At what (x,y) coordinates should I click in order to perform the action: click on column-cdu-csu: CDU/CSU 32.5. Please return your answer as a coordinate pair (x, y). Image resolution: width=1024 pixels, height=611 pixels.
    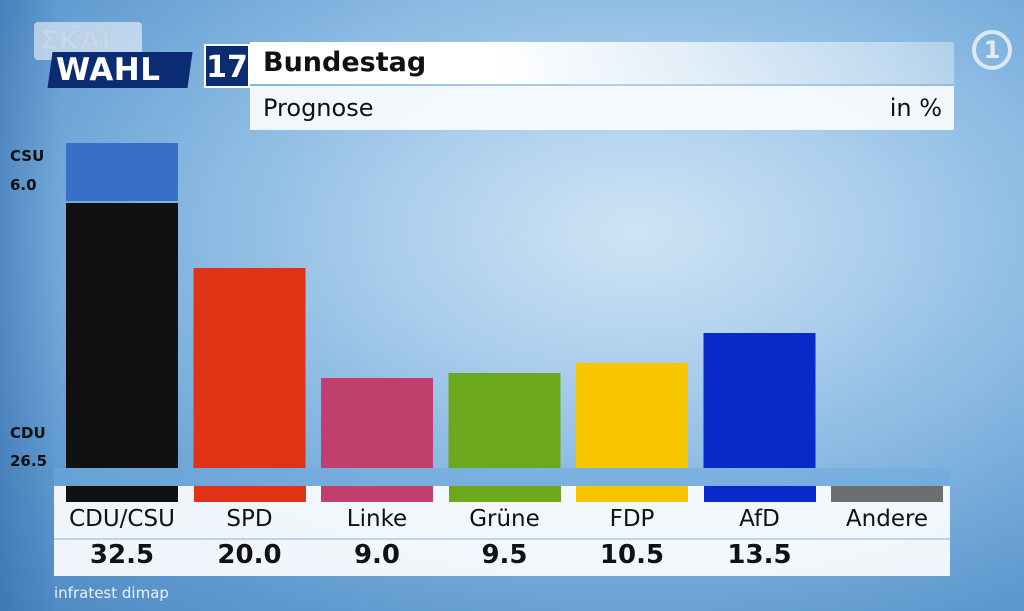
    Looking at the image, I should click on (122, 531).